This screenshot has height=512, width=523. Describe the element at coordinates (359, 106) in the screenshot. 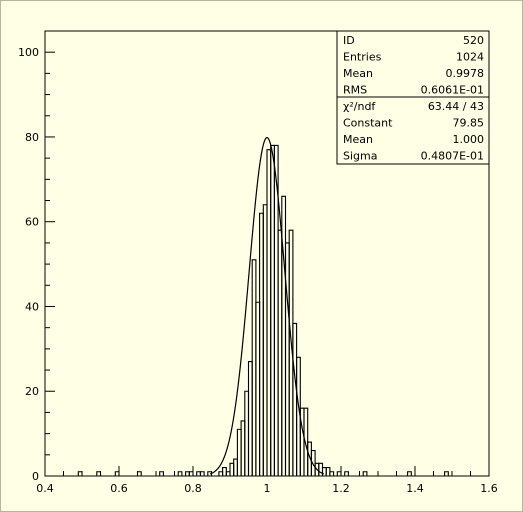

I see `fit-stats-row-label: χ²/ndf` at that location.